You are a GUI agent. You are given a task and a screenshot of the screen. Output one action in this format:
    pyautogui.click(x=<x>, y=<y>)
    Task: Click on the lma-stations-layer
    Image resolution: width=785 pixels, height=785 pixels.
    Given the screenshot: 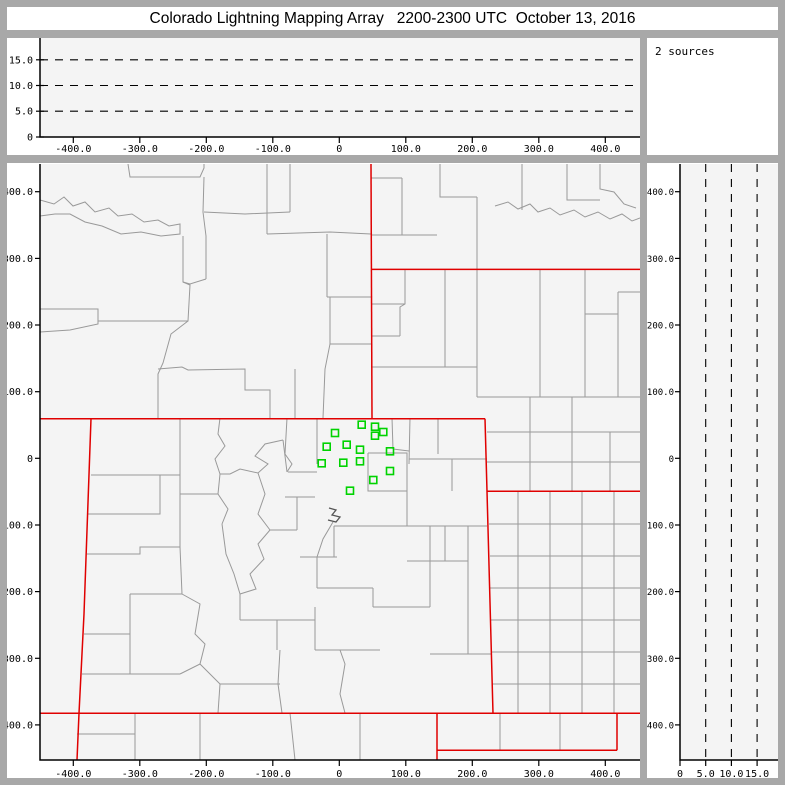 What is the action you would take?
    pyautogui.click(x=356, y=458)
    